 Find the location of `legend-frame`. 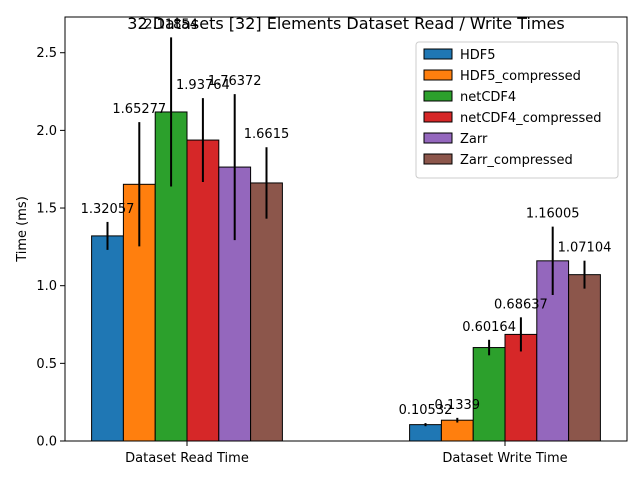

legend-frame is located at coordinates (517, 110).